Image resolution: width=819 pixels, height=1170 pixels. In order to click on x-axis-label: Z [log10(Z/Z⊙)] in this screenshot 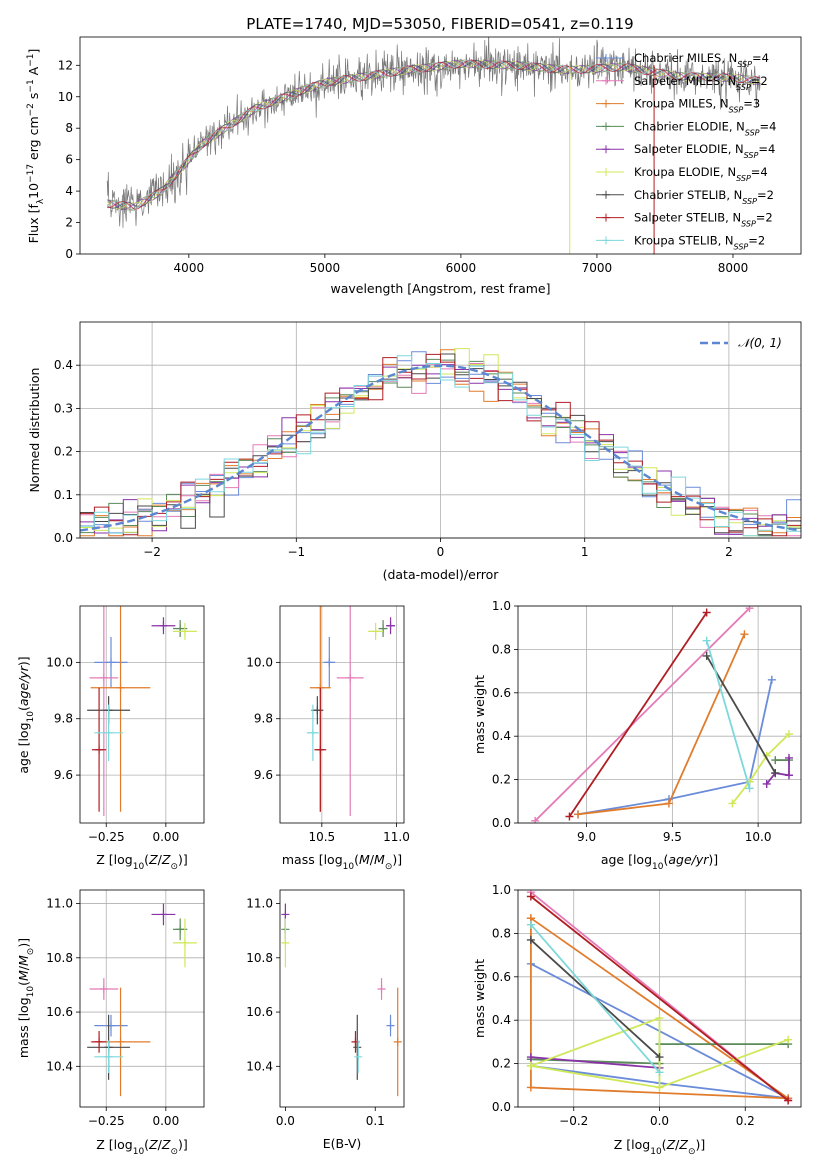, I will do `click(142, 862)`.